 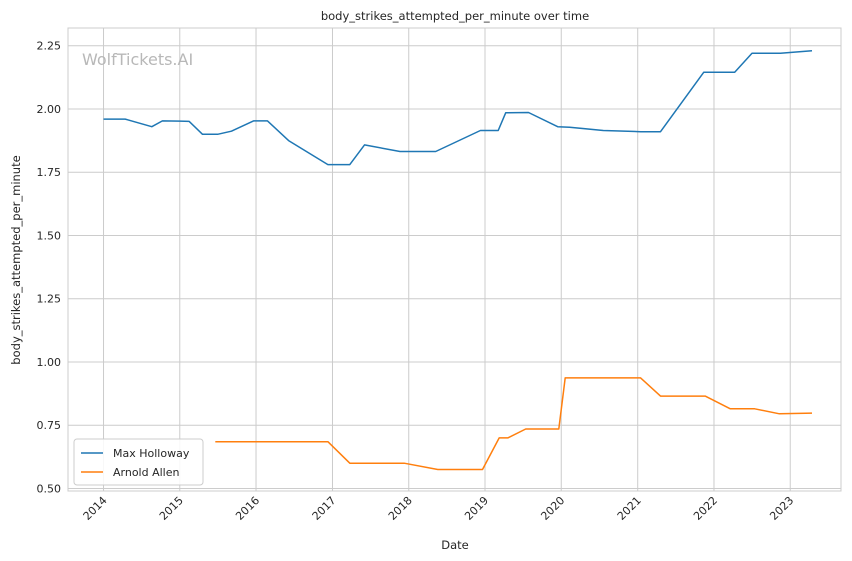 I want to click on x-tick-label: 2023, so click(x=781, y=508).